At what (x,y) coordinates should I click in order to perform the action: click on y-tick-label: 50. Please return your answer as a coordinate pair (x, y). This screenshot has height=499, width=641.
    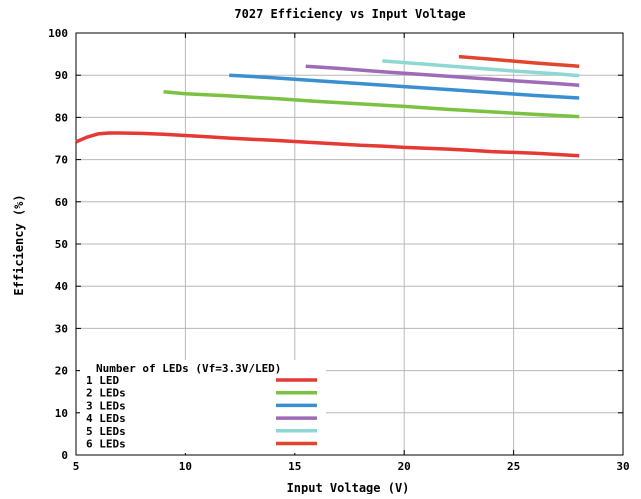
    Looking at the image, I should click on (61, 244).